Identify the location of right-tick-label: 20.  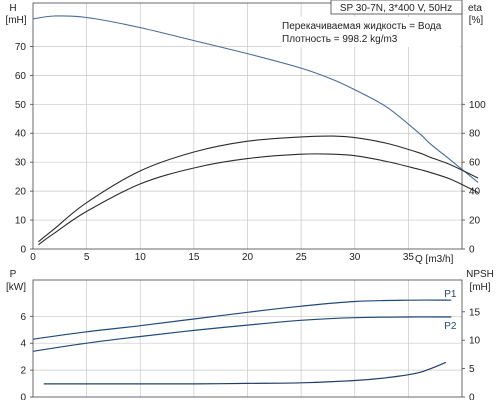
(475, 221).